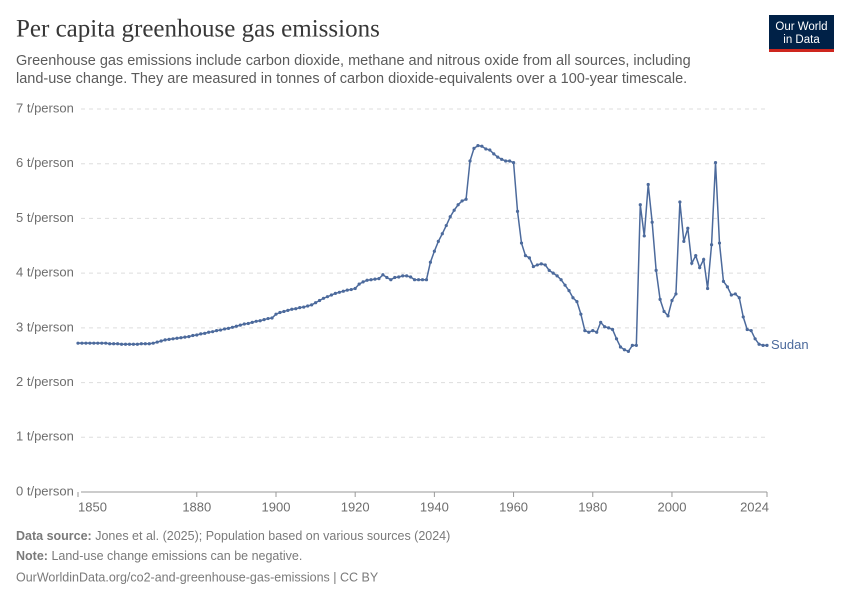  Describe the element at coordinates (434, 506) in the screenshot. I see `x-tick-label: 1940` at that location.